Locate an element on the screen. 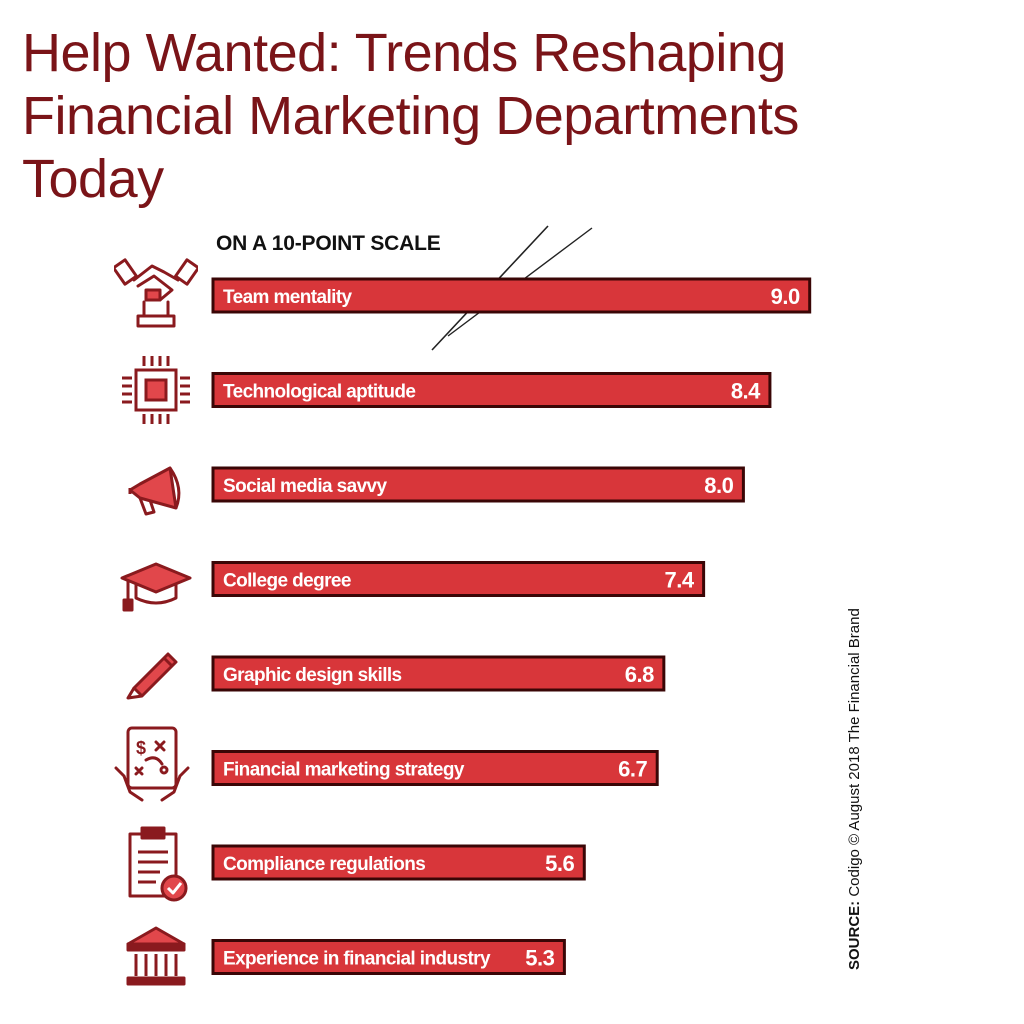 Image resolution: width=1024 pixels, height=1024 pixels. bar-category-label: Compliance regulations is located at coordinates (324, 864).